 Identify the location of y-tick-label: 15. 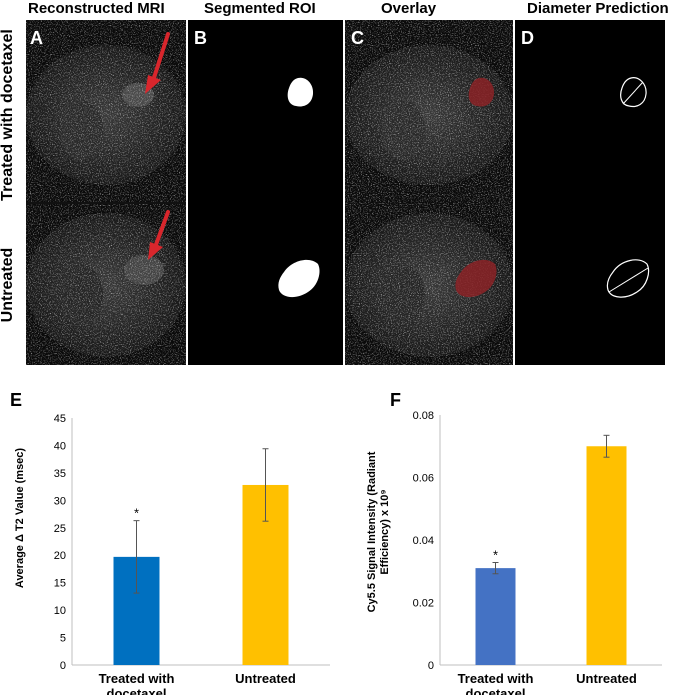
(60, 584).